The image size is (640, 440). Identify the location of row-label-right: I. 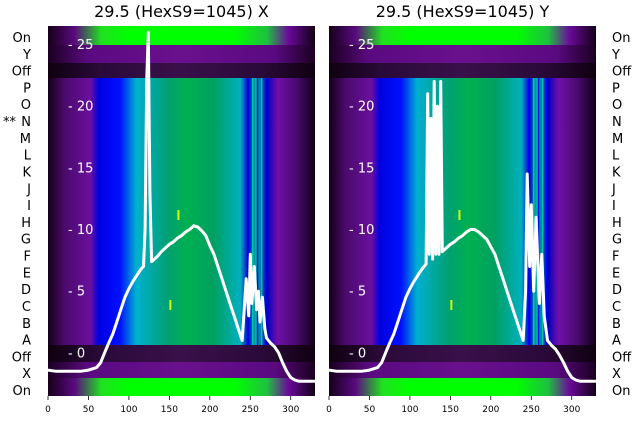
(614, 206).